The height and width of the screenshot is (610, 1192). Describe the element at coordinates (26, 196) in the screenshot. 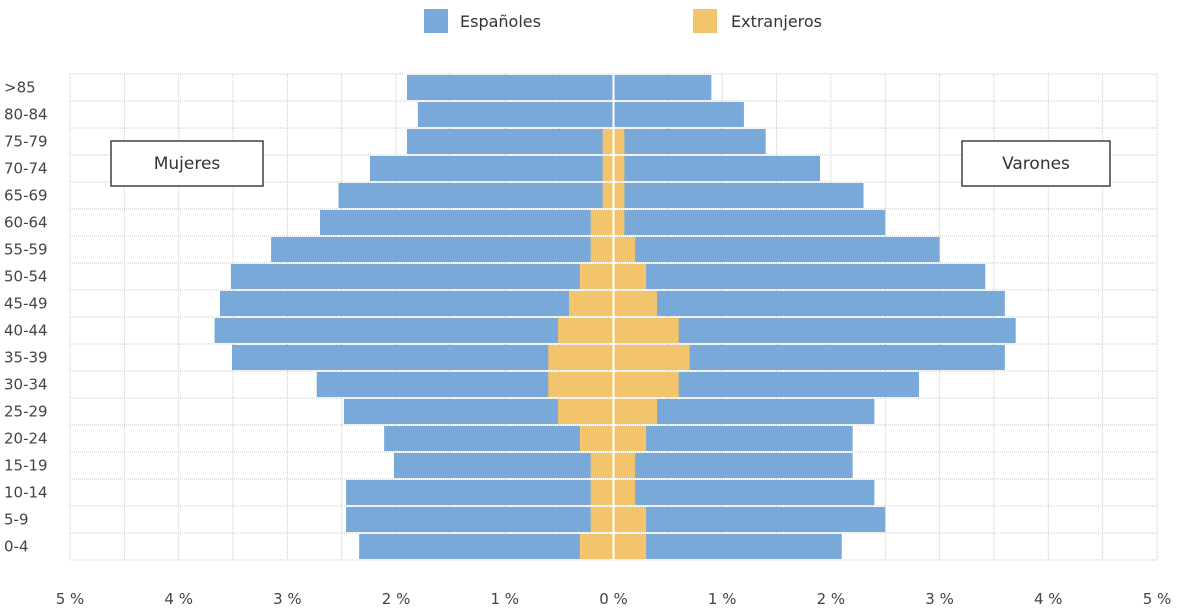

I see `age-tick-label: 65-69` at that location.